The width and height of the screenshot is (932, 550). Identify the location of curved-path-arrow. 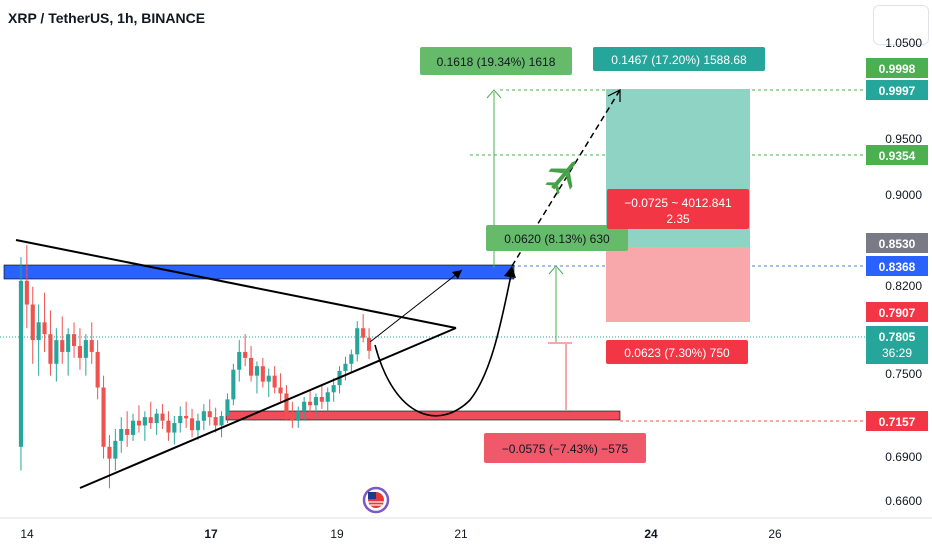
(443, 343).